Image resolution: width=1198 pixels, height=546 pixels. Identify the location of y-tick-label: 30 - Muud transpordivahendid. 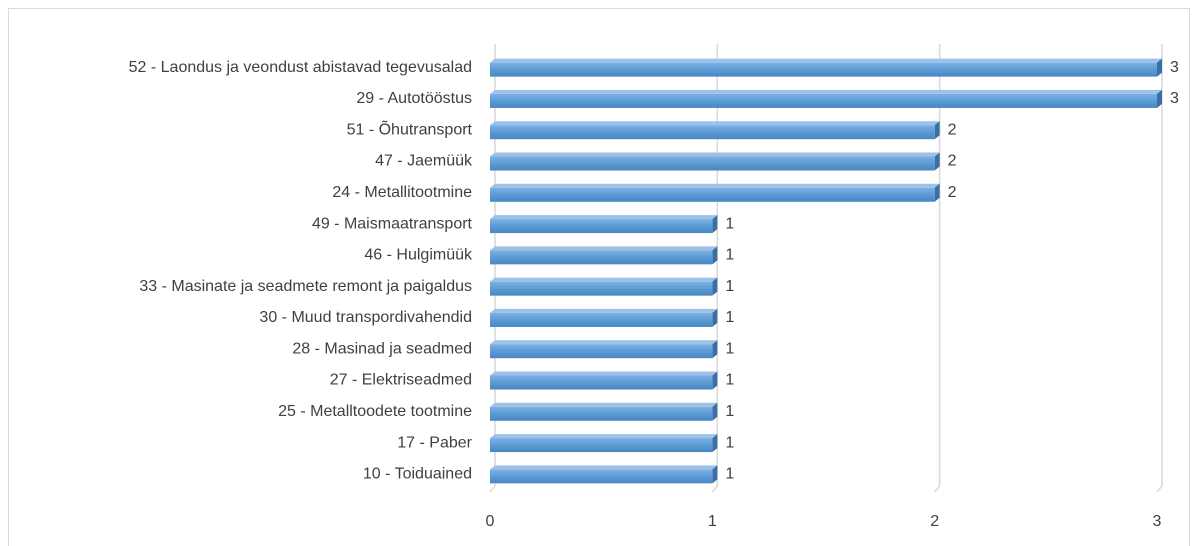
(365, 317).